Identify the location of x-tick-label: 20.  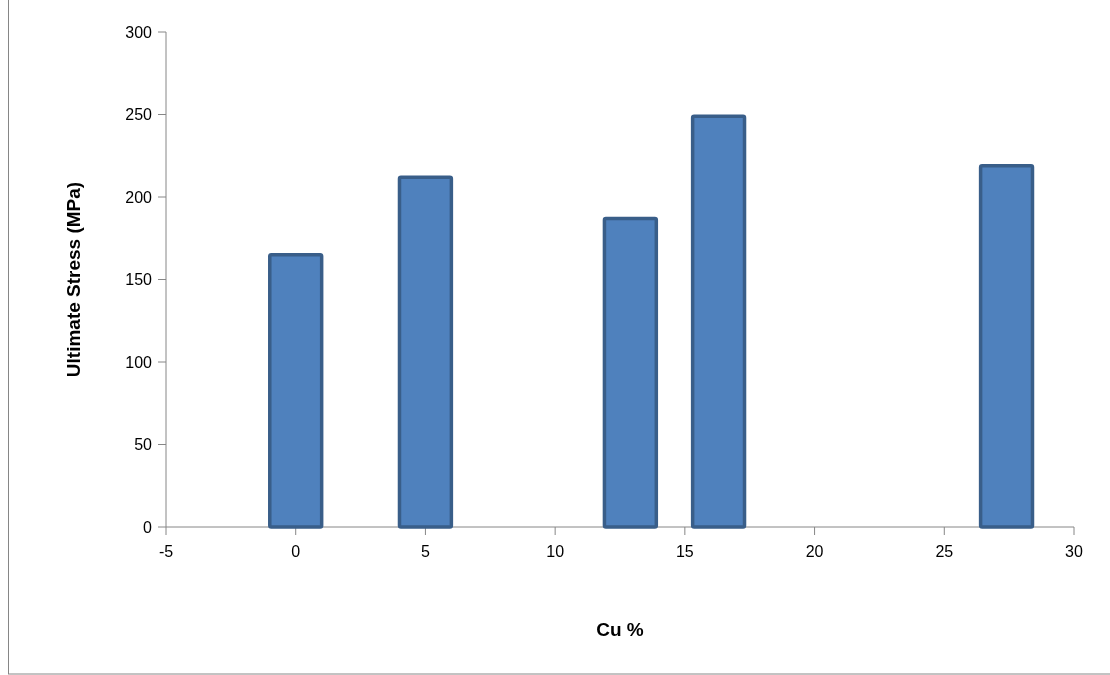
(814, 551).